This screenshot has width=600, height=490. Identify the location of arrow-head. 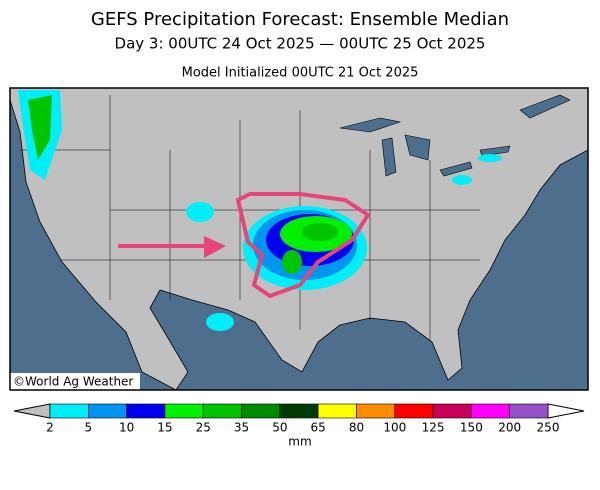
(215, 247).